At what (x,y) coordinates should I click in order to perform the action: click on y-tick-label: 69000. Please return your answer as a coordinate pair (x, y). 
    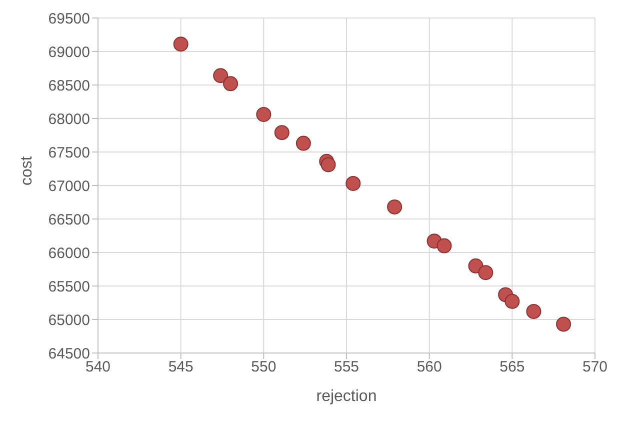
    Looking at the image, I should click on (69, 52).